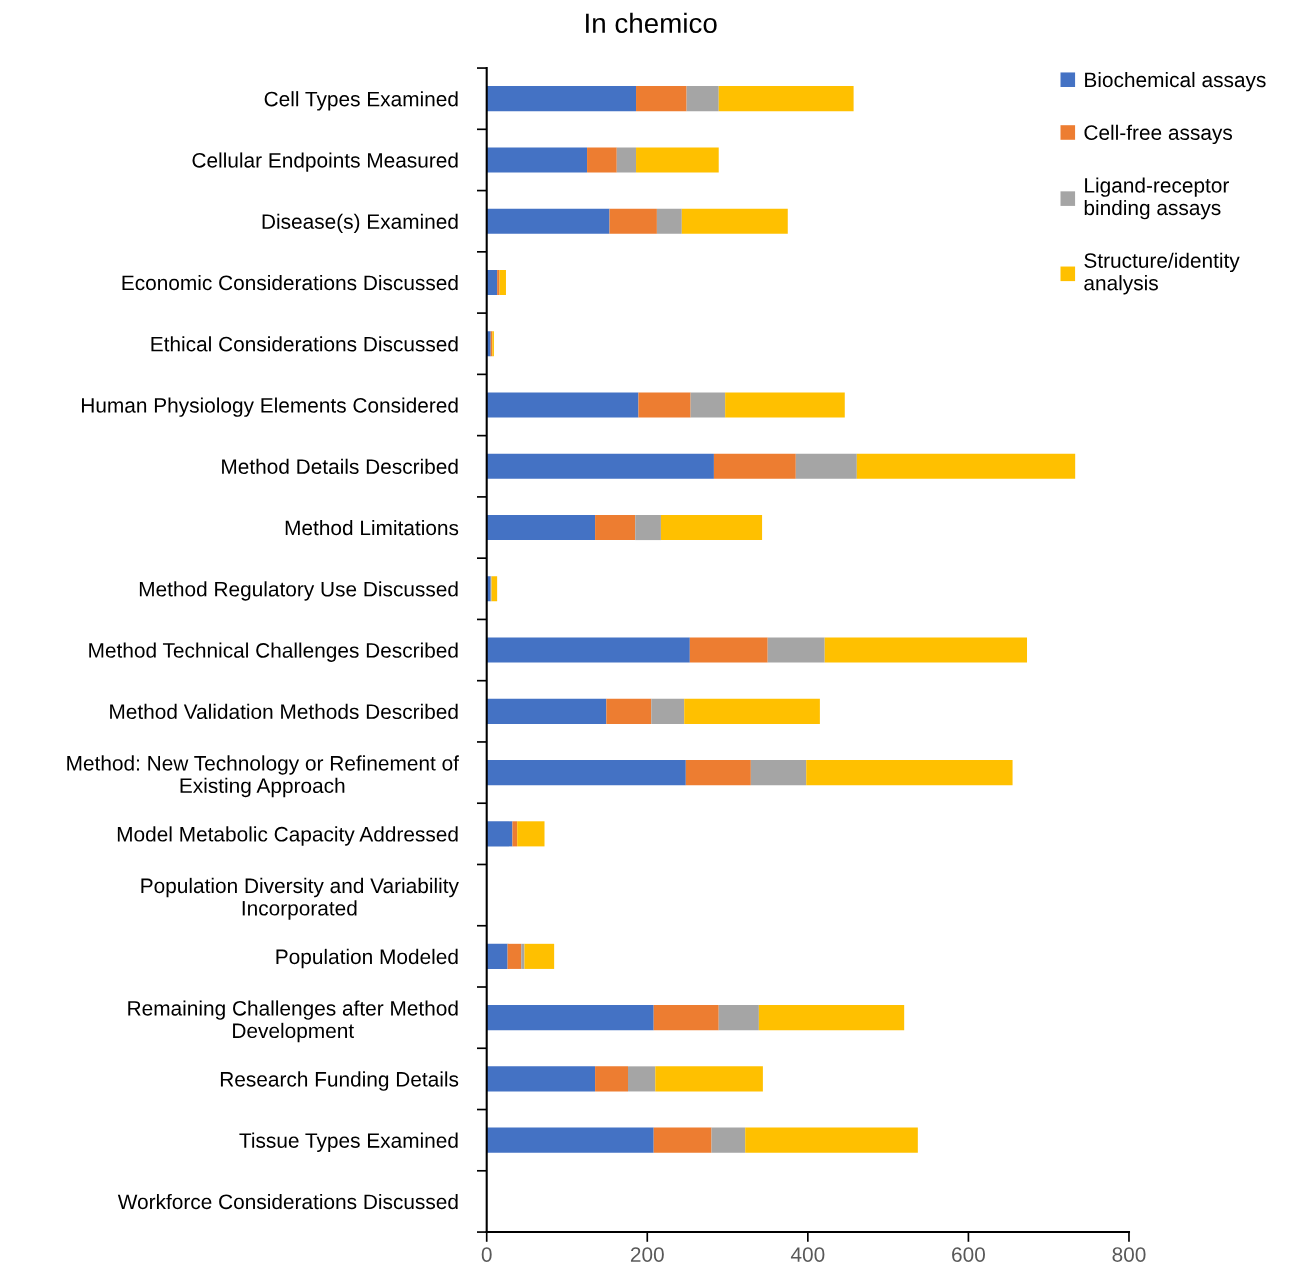  Describe the element at coordinates (807, 1254) in the screenshot. I see `x-tick-label: 400` at that location.